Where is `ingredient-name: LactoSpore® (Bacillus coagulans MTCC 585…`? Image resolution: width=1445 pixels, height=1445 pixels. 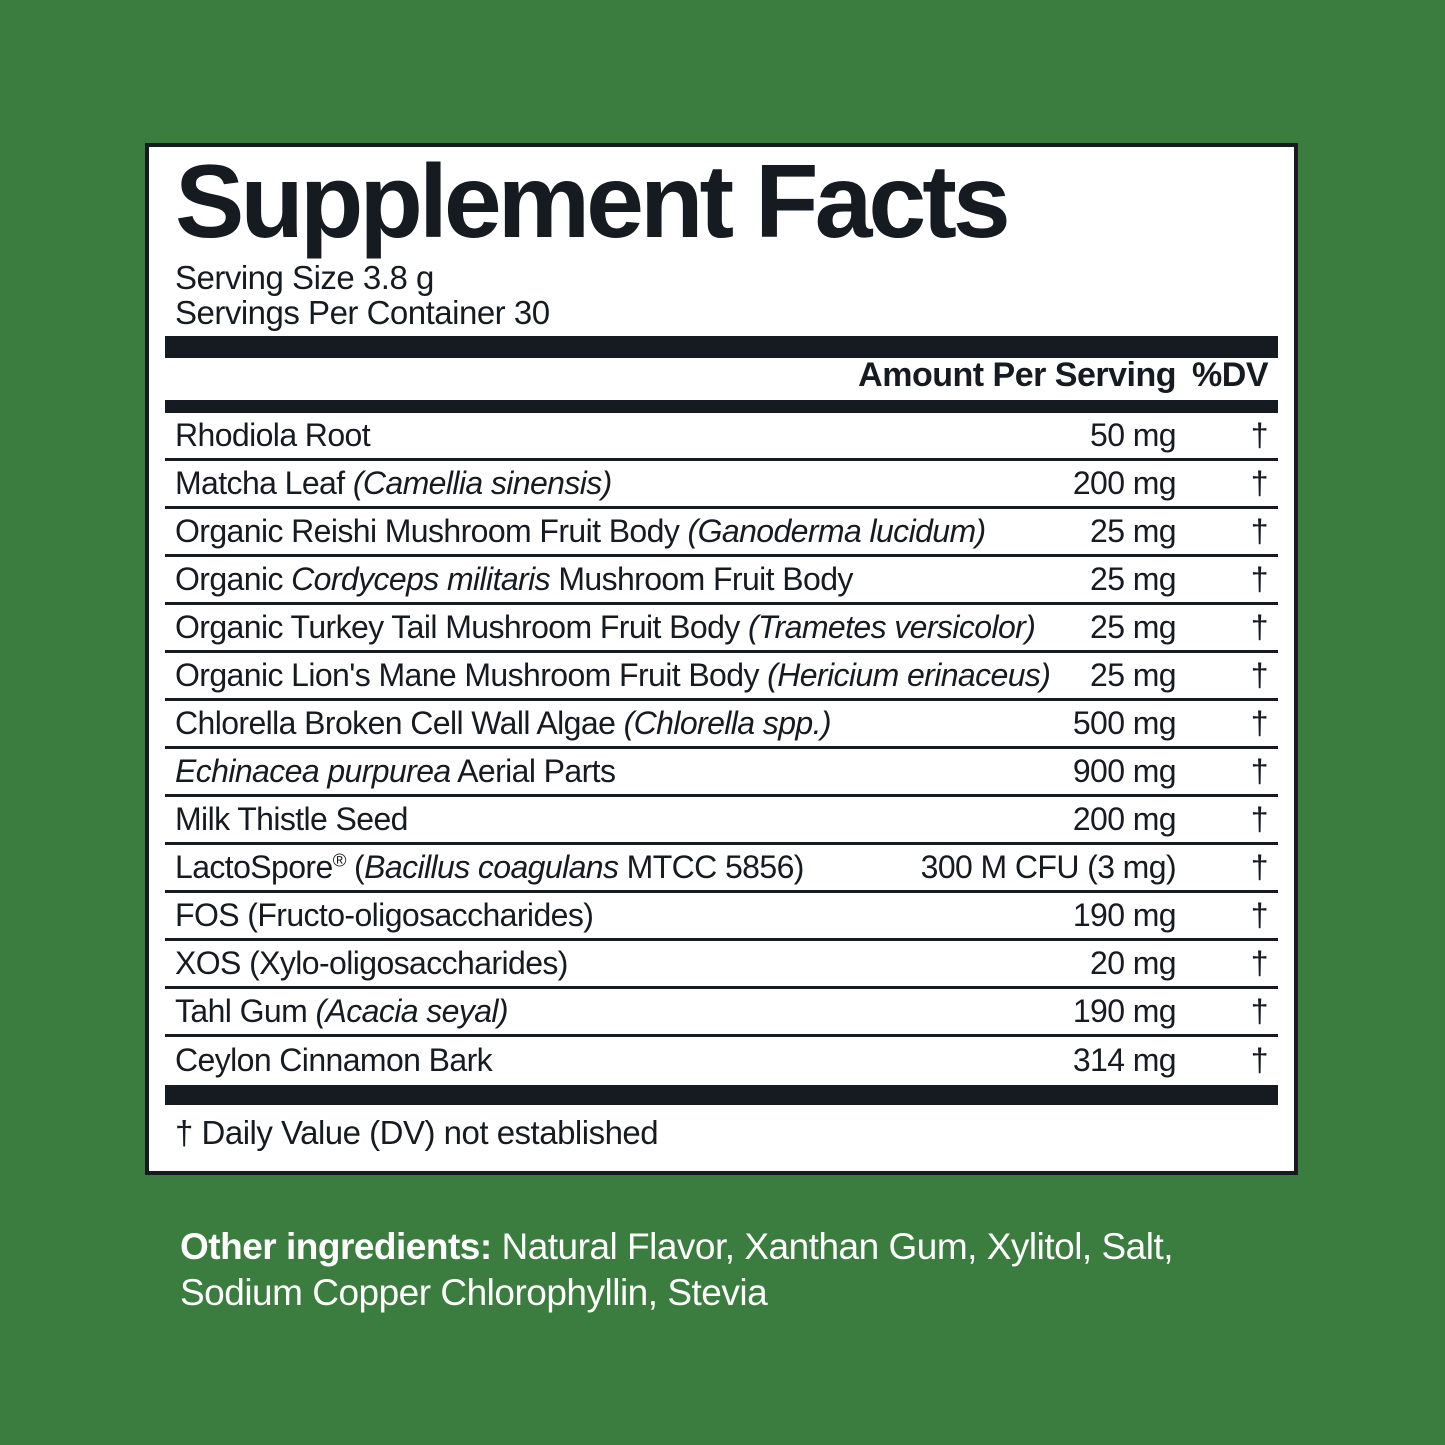 ingredient-name: LactoSpore® (Bacillus coagulans MTCC 585… is located at coordinates (489, 866).